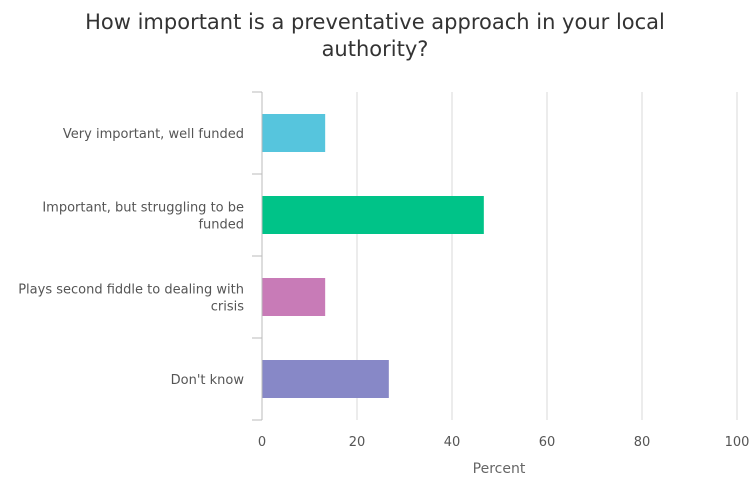  Describe the element at coordinates (737, 442) in the screenshot. I see `x-tick-label: 100` at that location.